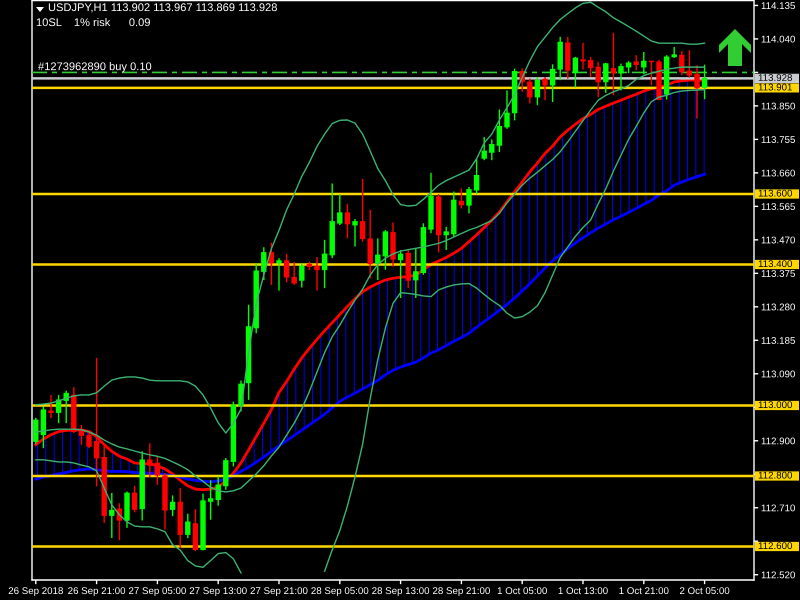 This screenshot has height=600, width=800. I want to click on annotation: 10SL 1% risk 0.09, so click(93, 22).